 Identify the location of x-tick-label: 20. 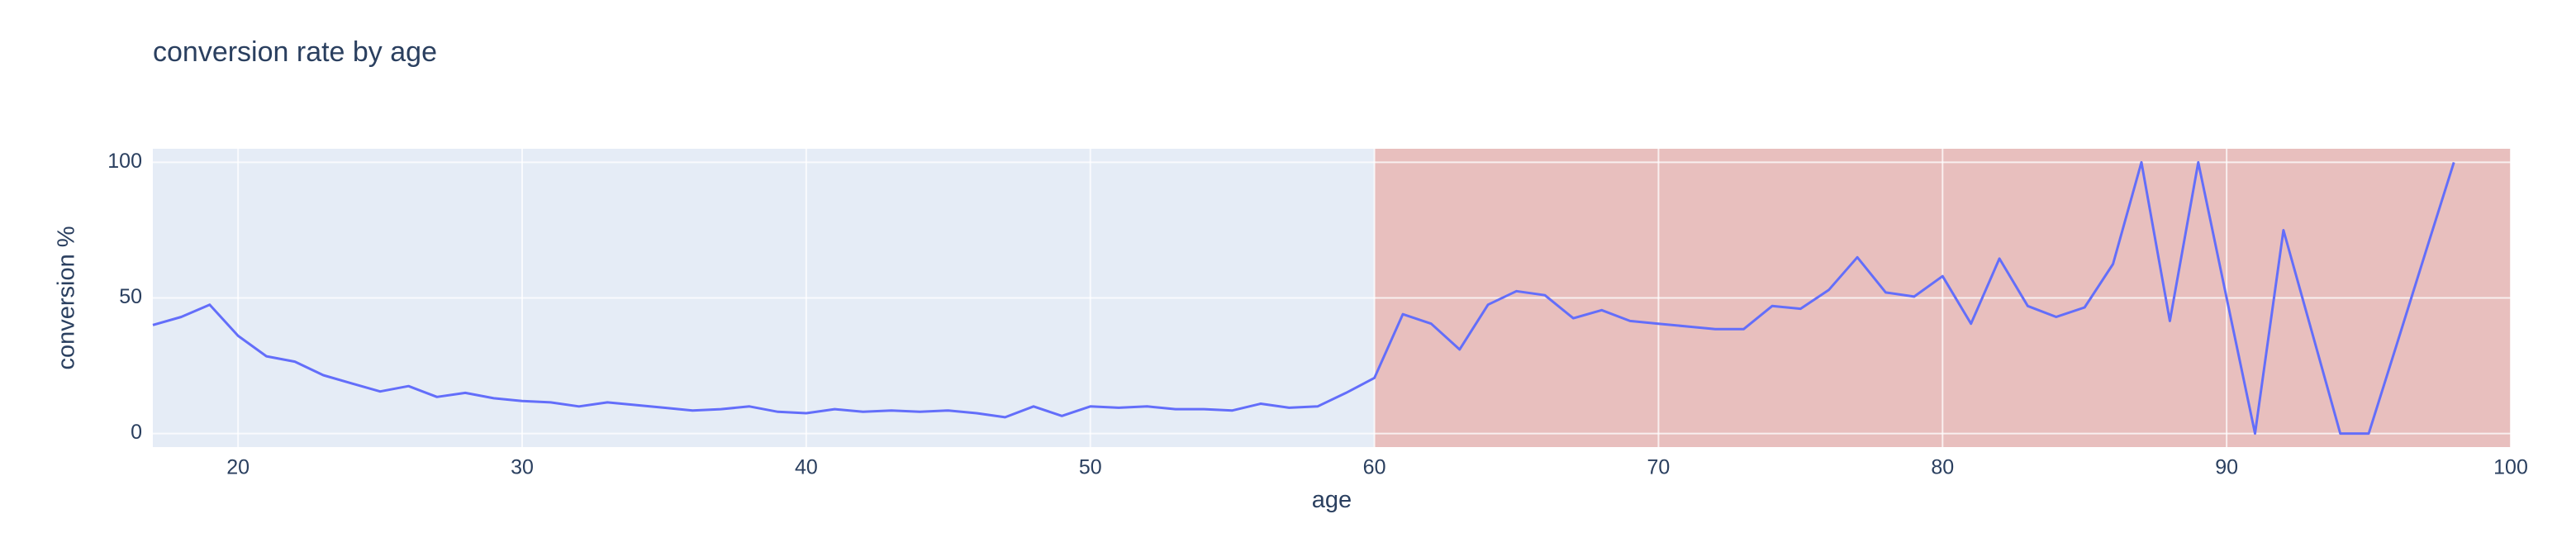
(238, 467).